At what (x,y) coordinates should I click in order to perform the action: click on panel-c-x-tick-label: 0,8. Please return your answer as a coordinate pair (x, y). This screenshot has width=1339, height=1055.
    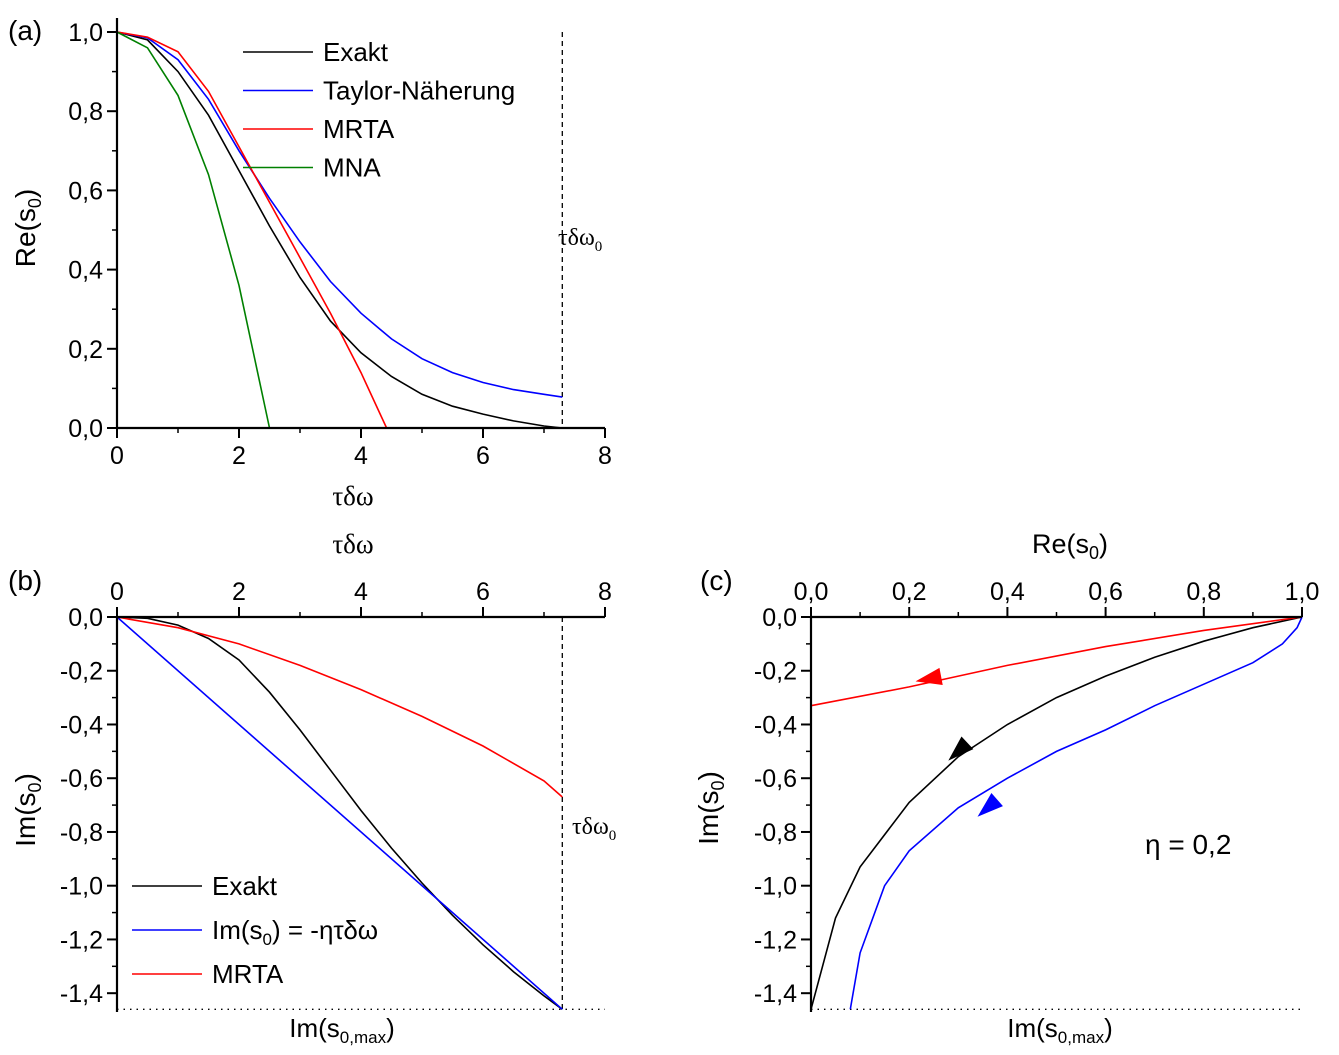
    Looking at the image, I should click on (1203, 592).